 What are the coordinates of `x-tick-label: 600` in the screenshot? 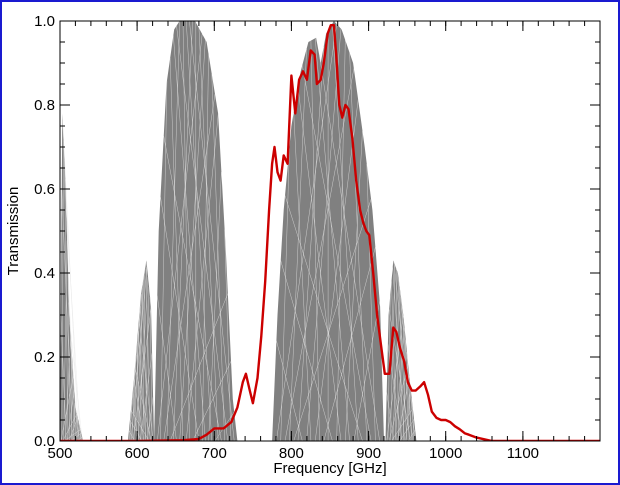 It's located at (137, 453).